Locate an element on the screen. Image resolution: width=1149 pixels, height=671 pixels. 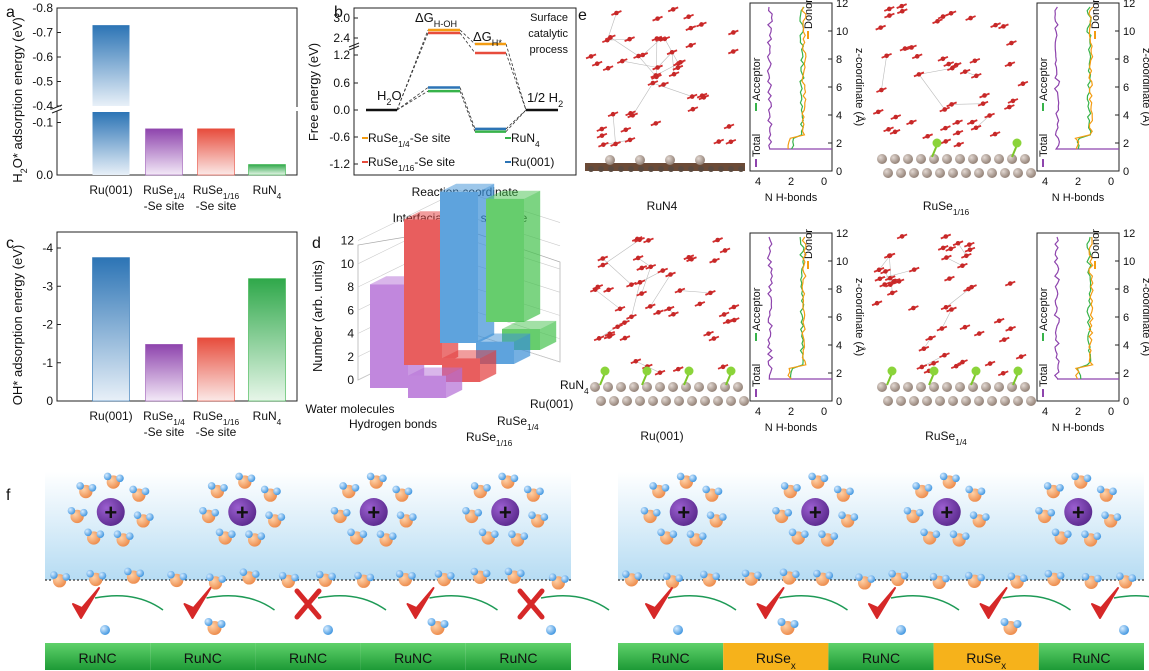
x-tick-label: RuN4 is located at coordinates (267, 418).